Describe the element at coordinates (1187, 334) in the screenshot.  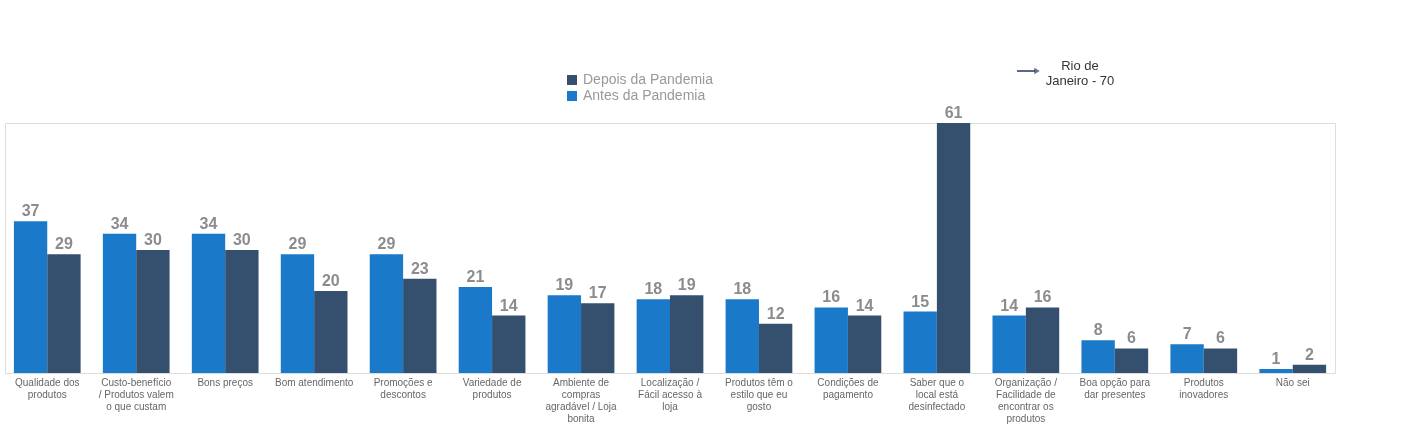
I see `data-label: 7` at that location.